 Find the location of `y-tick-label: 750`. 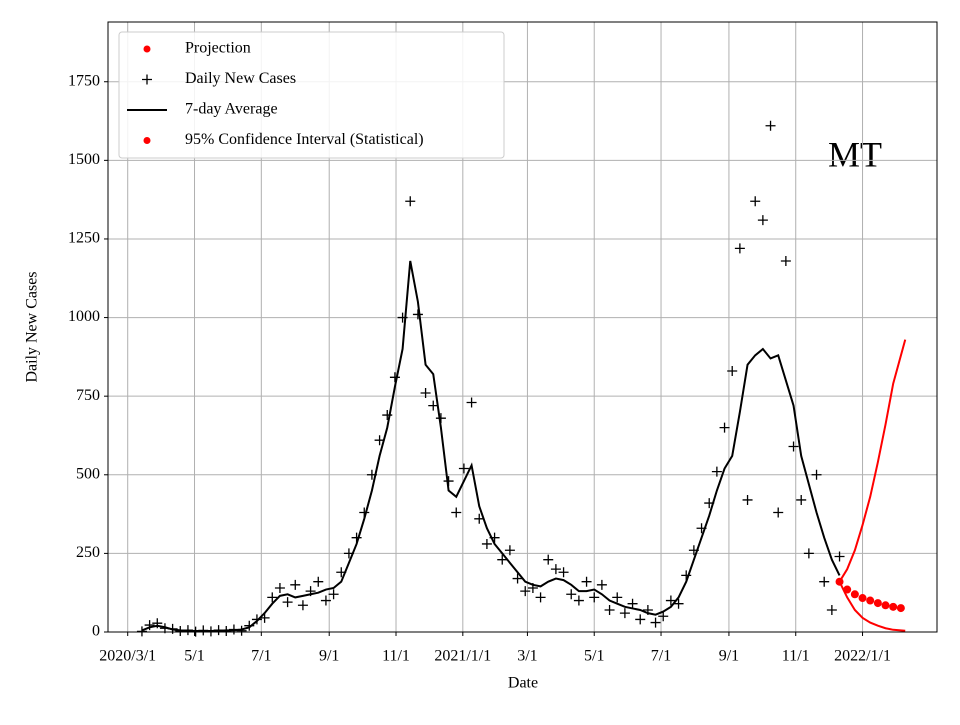

y-tick-label: 750 is located at coordinates (88, 395).